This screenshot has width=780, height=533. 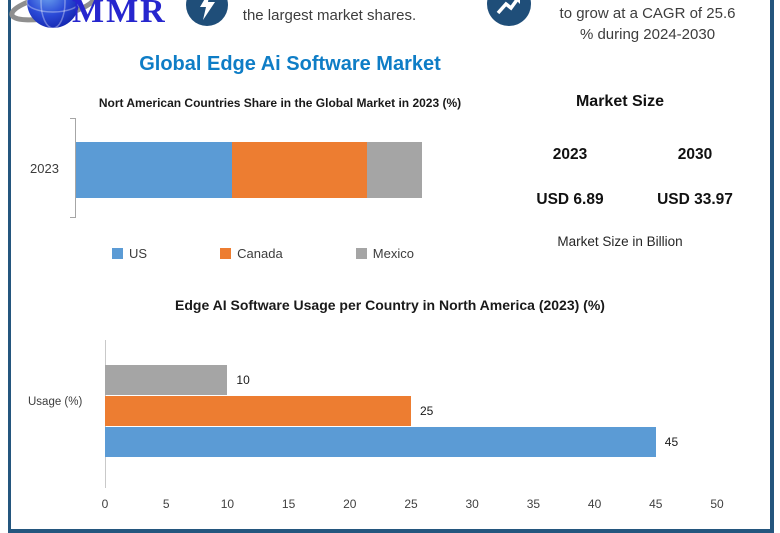 I want to click on legend-item-us: US, so click(x=129, y=253).